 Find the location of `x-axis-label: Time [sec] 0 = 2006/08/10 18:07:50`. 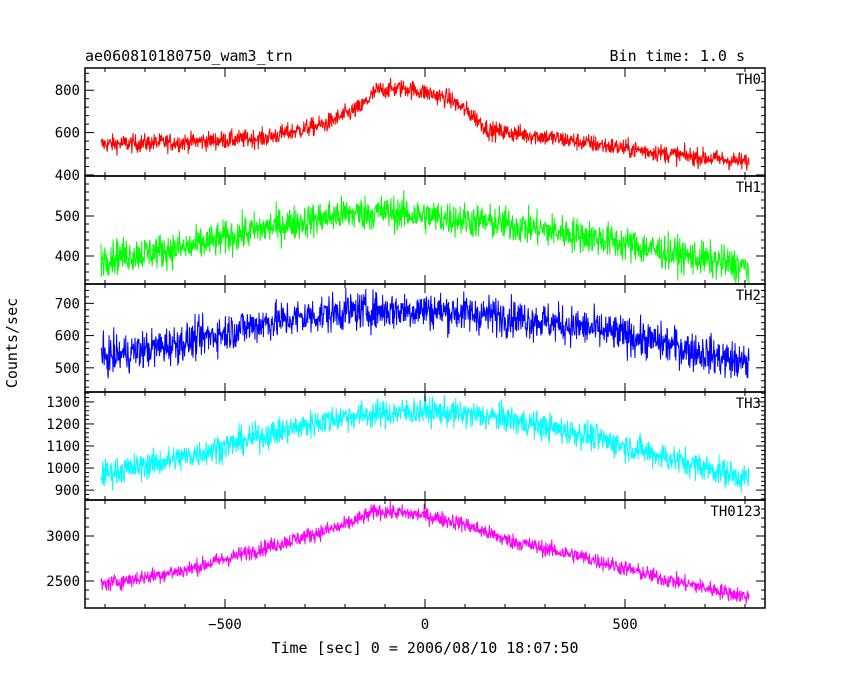

x-axis-label: Time [sec] 0 = 2006/08/10 18:07:50 is located at coordinates (424, 648).